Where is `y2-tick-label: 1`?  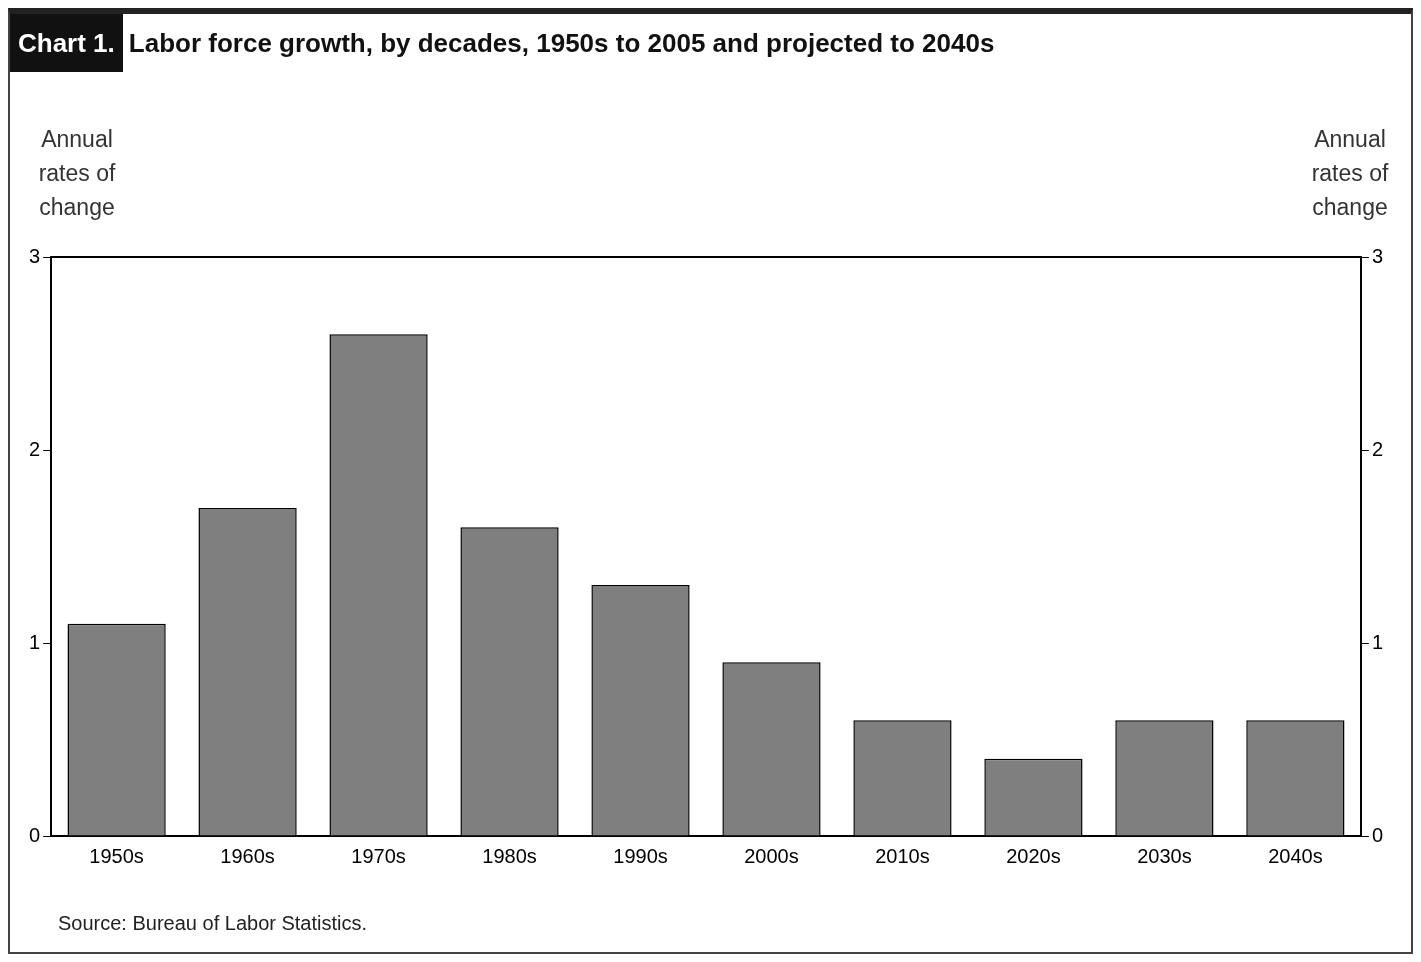
y2-tick-label: 1 is located at coordinates (1377, 641).